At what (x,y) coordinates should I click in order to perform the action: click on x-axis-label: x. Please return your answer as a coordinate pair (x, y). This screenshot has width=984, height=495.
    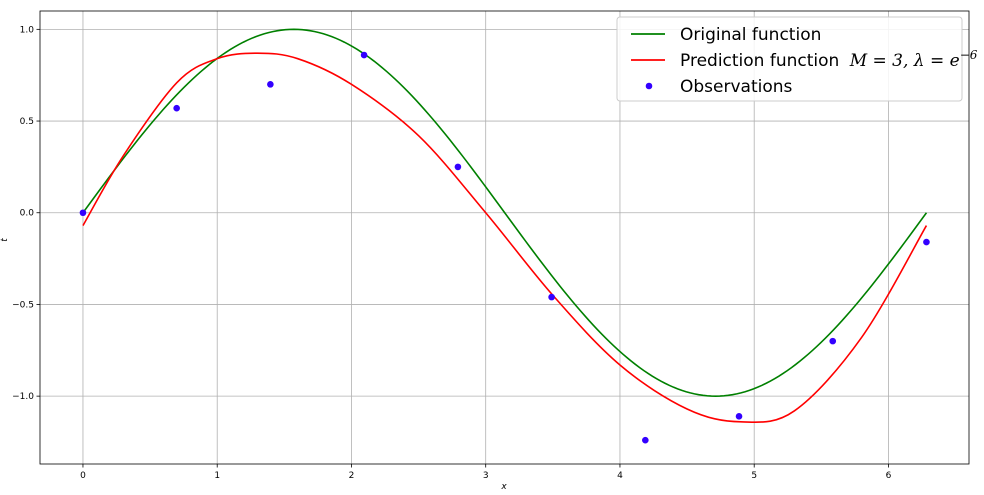
    Looking at the image, I should click on (503, 487).